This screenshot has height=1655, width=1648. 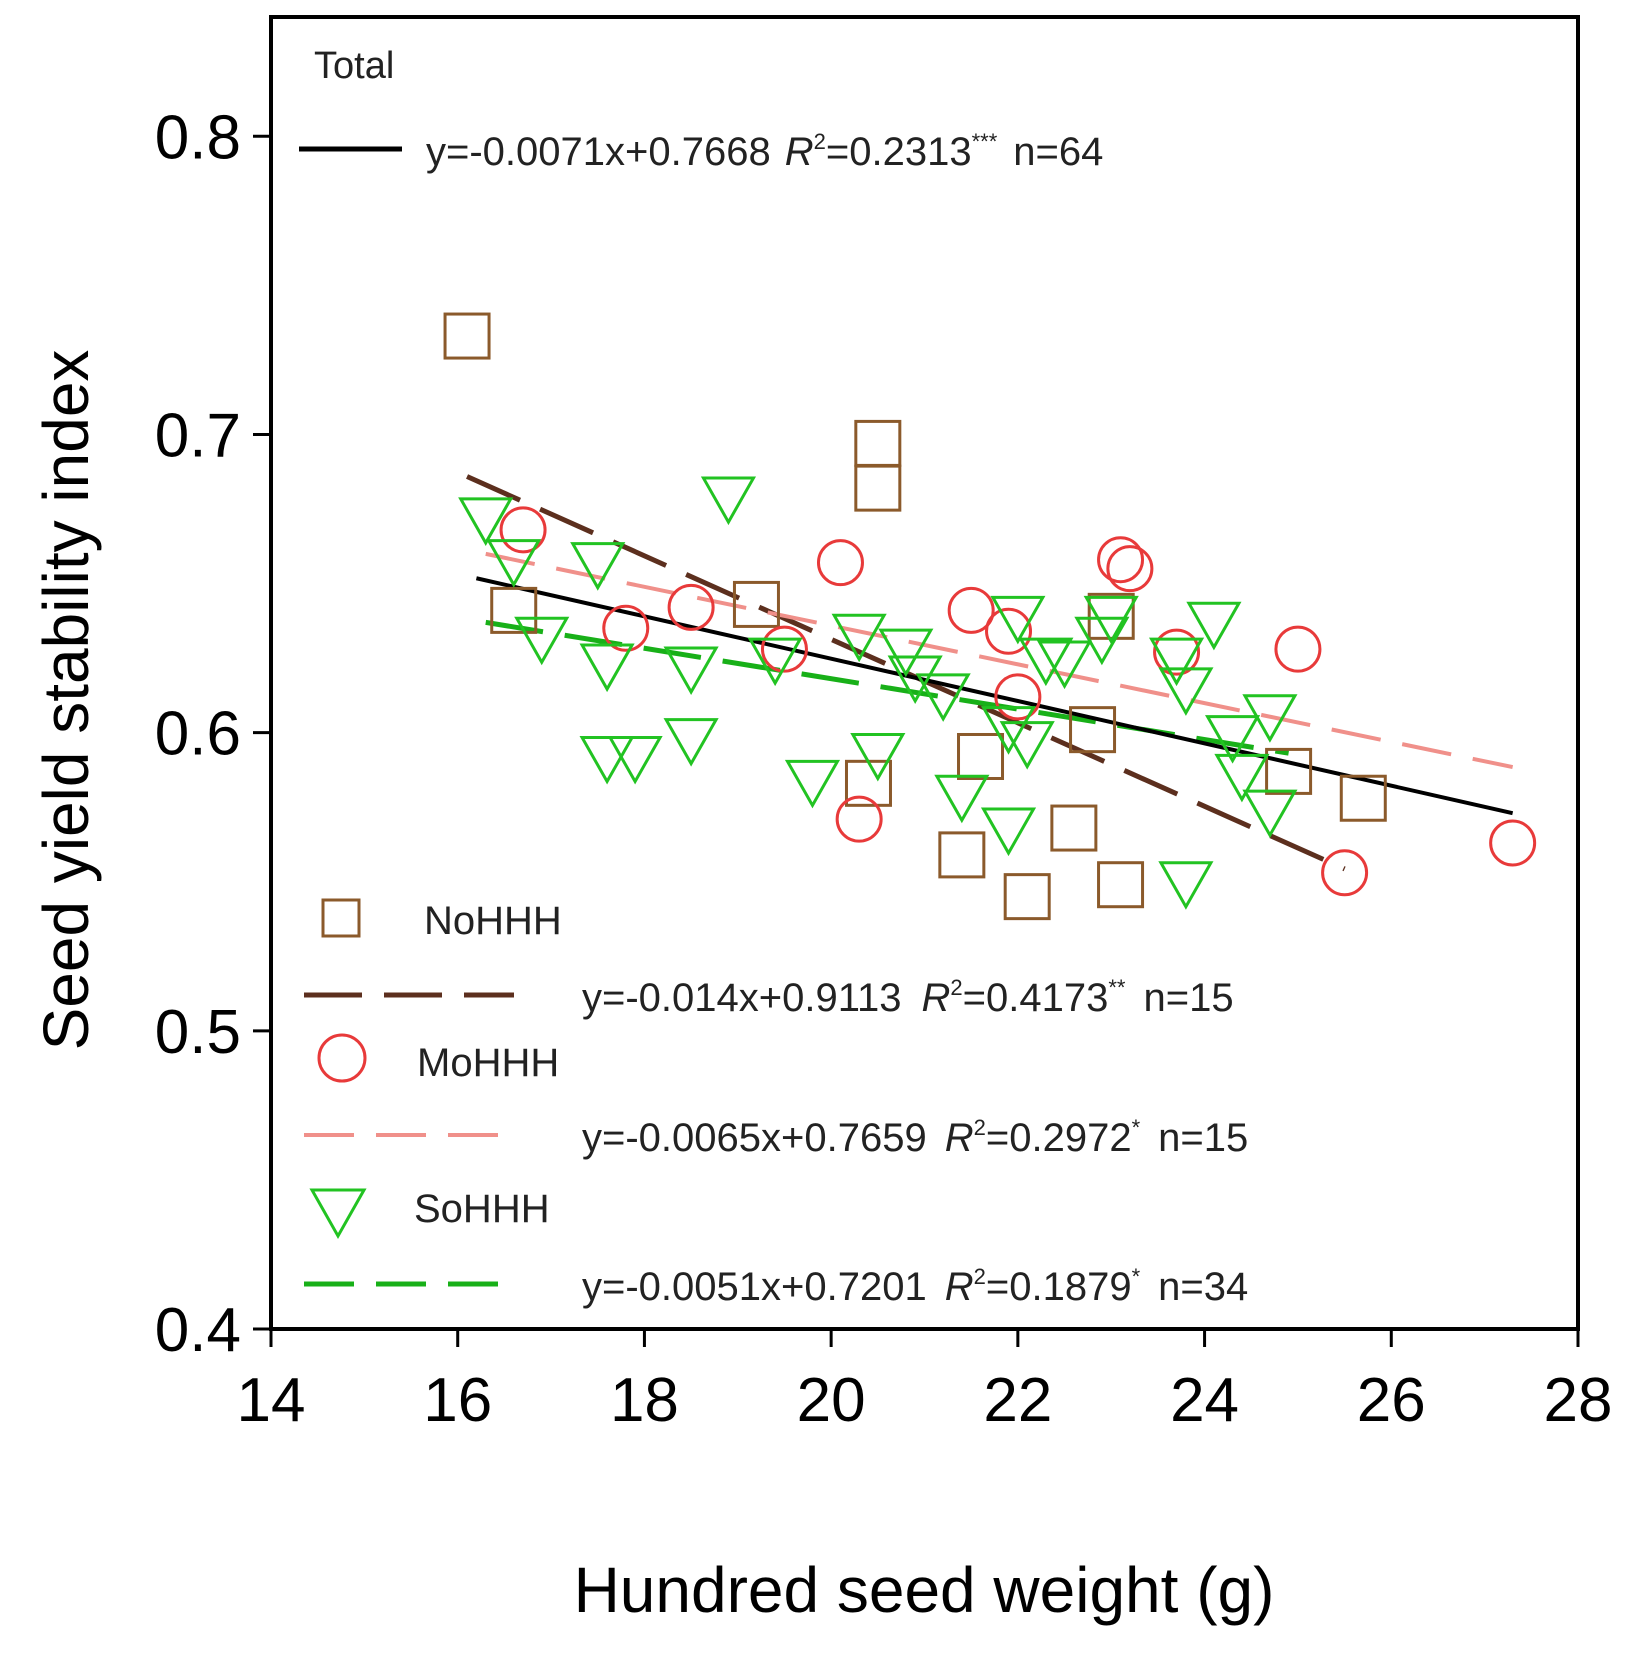 I want to click on y-axis-title: Seed yield stability index, so click(x=66, y=700).